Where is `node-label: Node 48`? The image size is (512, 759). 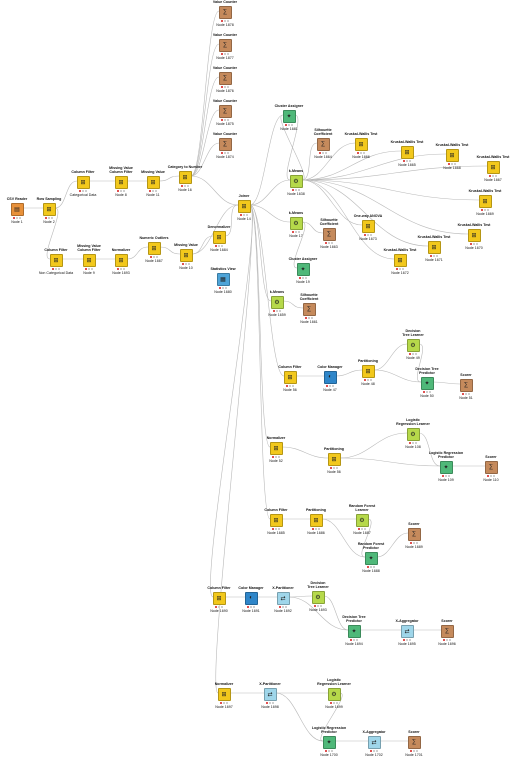 node-label: Node 48 is located at coordinates (368, 383).